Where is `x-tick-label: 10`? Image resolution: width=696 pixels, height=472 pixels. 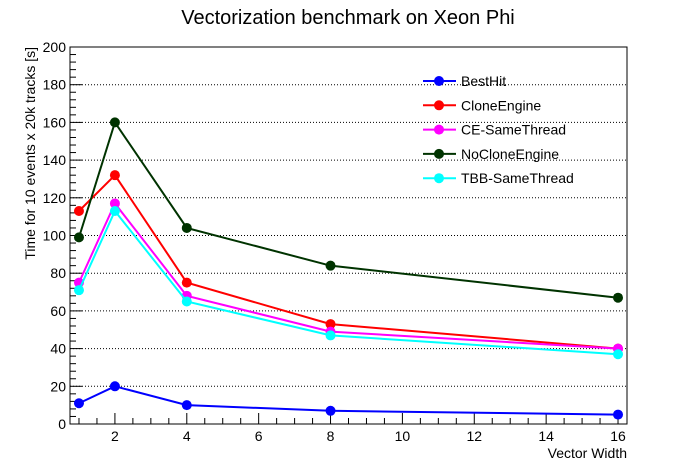
x-tick-label: 10 is located at coordinates (403, 436).